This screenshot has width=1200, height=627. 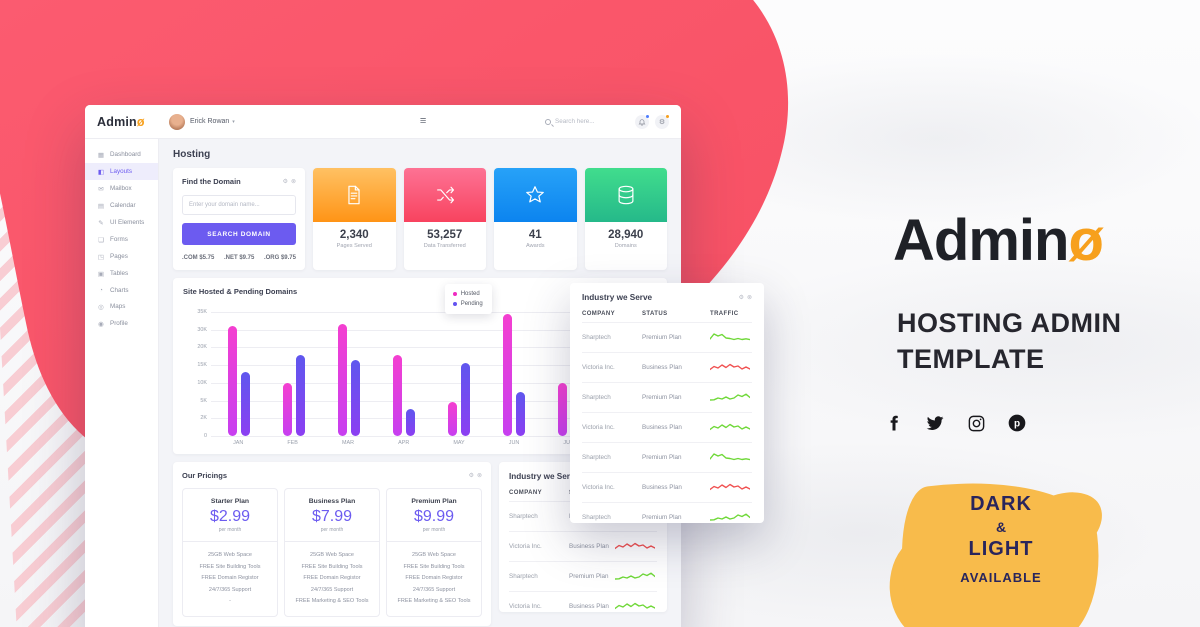 What do you see at coordinates (354, 195) in the screenshot?
I see `document-icon` at bounding box center [354, 195].